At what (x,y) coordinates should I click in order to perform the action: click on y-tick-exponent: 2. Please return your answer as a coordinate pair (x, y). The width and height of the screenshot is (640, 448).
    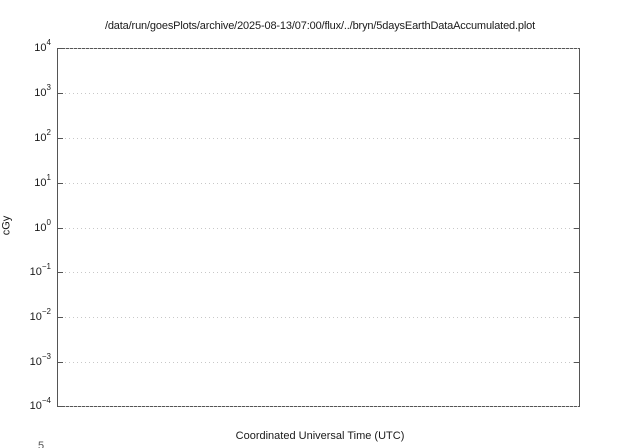
    Looking at the image, I should click on (48, 133).